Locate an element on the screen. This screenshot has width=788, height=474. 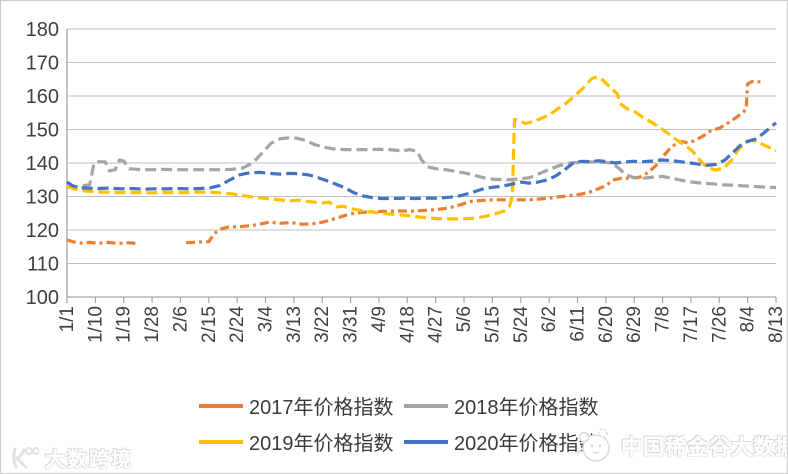
watermark-bottom-left: 大数跨境 is located at coordinates (71, 457).